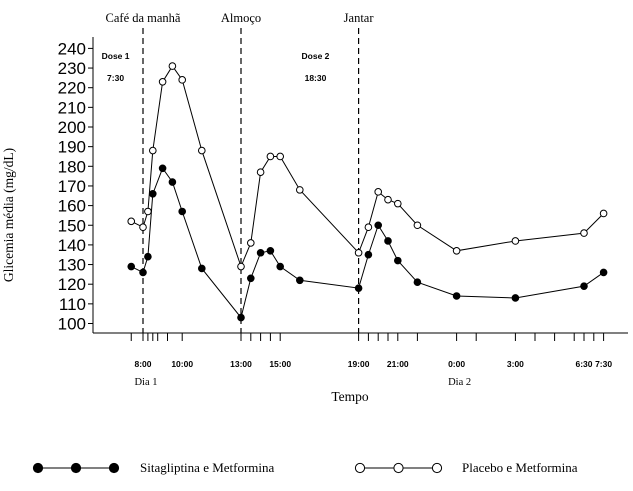 Image resolution: width=633 pixels, height=491 pixels. What do you see at coordinates (72, 265) in the screenshot?
I see `y-tick-label: 130` at bounding box center [72, 265].